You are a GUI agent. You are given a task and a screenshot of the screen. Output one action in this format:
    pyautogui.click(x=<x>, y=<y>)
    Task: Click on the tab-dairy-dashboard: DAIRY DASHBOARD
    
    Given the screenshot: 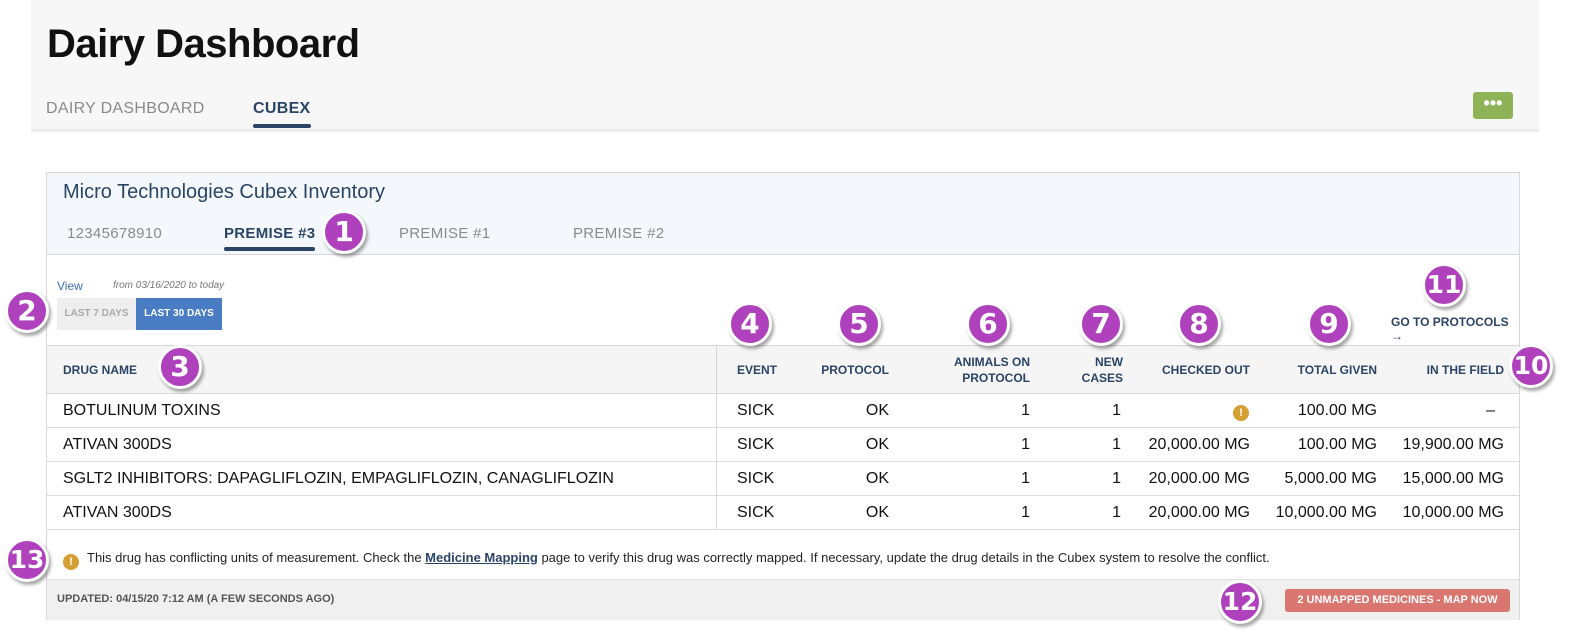 What is the action you would take?
    pyautogui.click(x=125, y=108)
    